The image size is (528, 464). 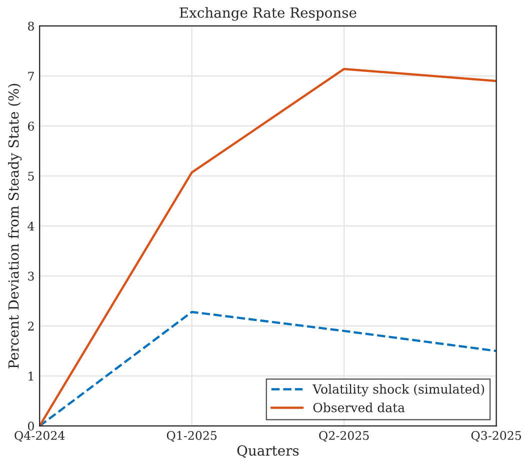 What do you see at coordinates (191, 436) in the screenshot?
I see `x-tick-label: Q1-2025` at bounding box center [191, 436].